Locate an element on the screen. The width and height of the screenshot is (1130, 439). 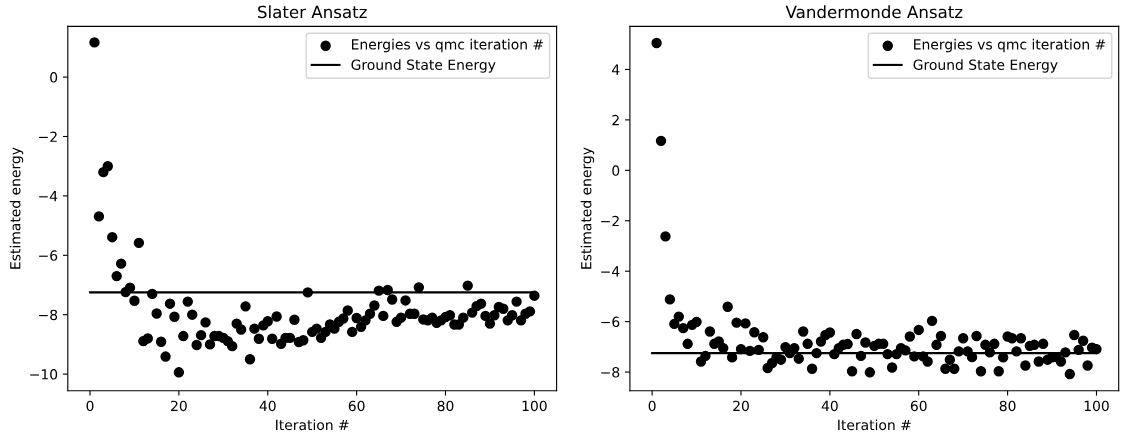
y-tick-label: 2 is located at coordinates (615, 120).